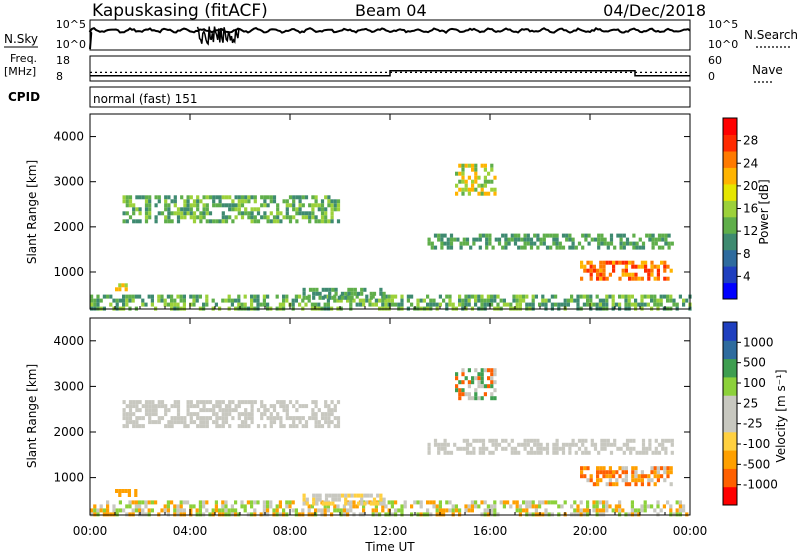  What do you see at coordinates (290, 531) in the screenshot?
I see `x-tick-label: 08:00` at bounding box center [290, 531].